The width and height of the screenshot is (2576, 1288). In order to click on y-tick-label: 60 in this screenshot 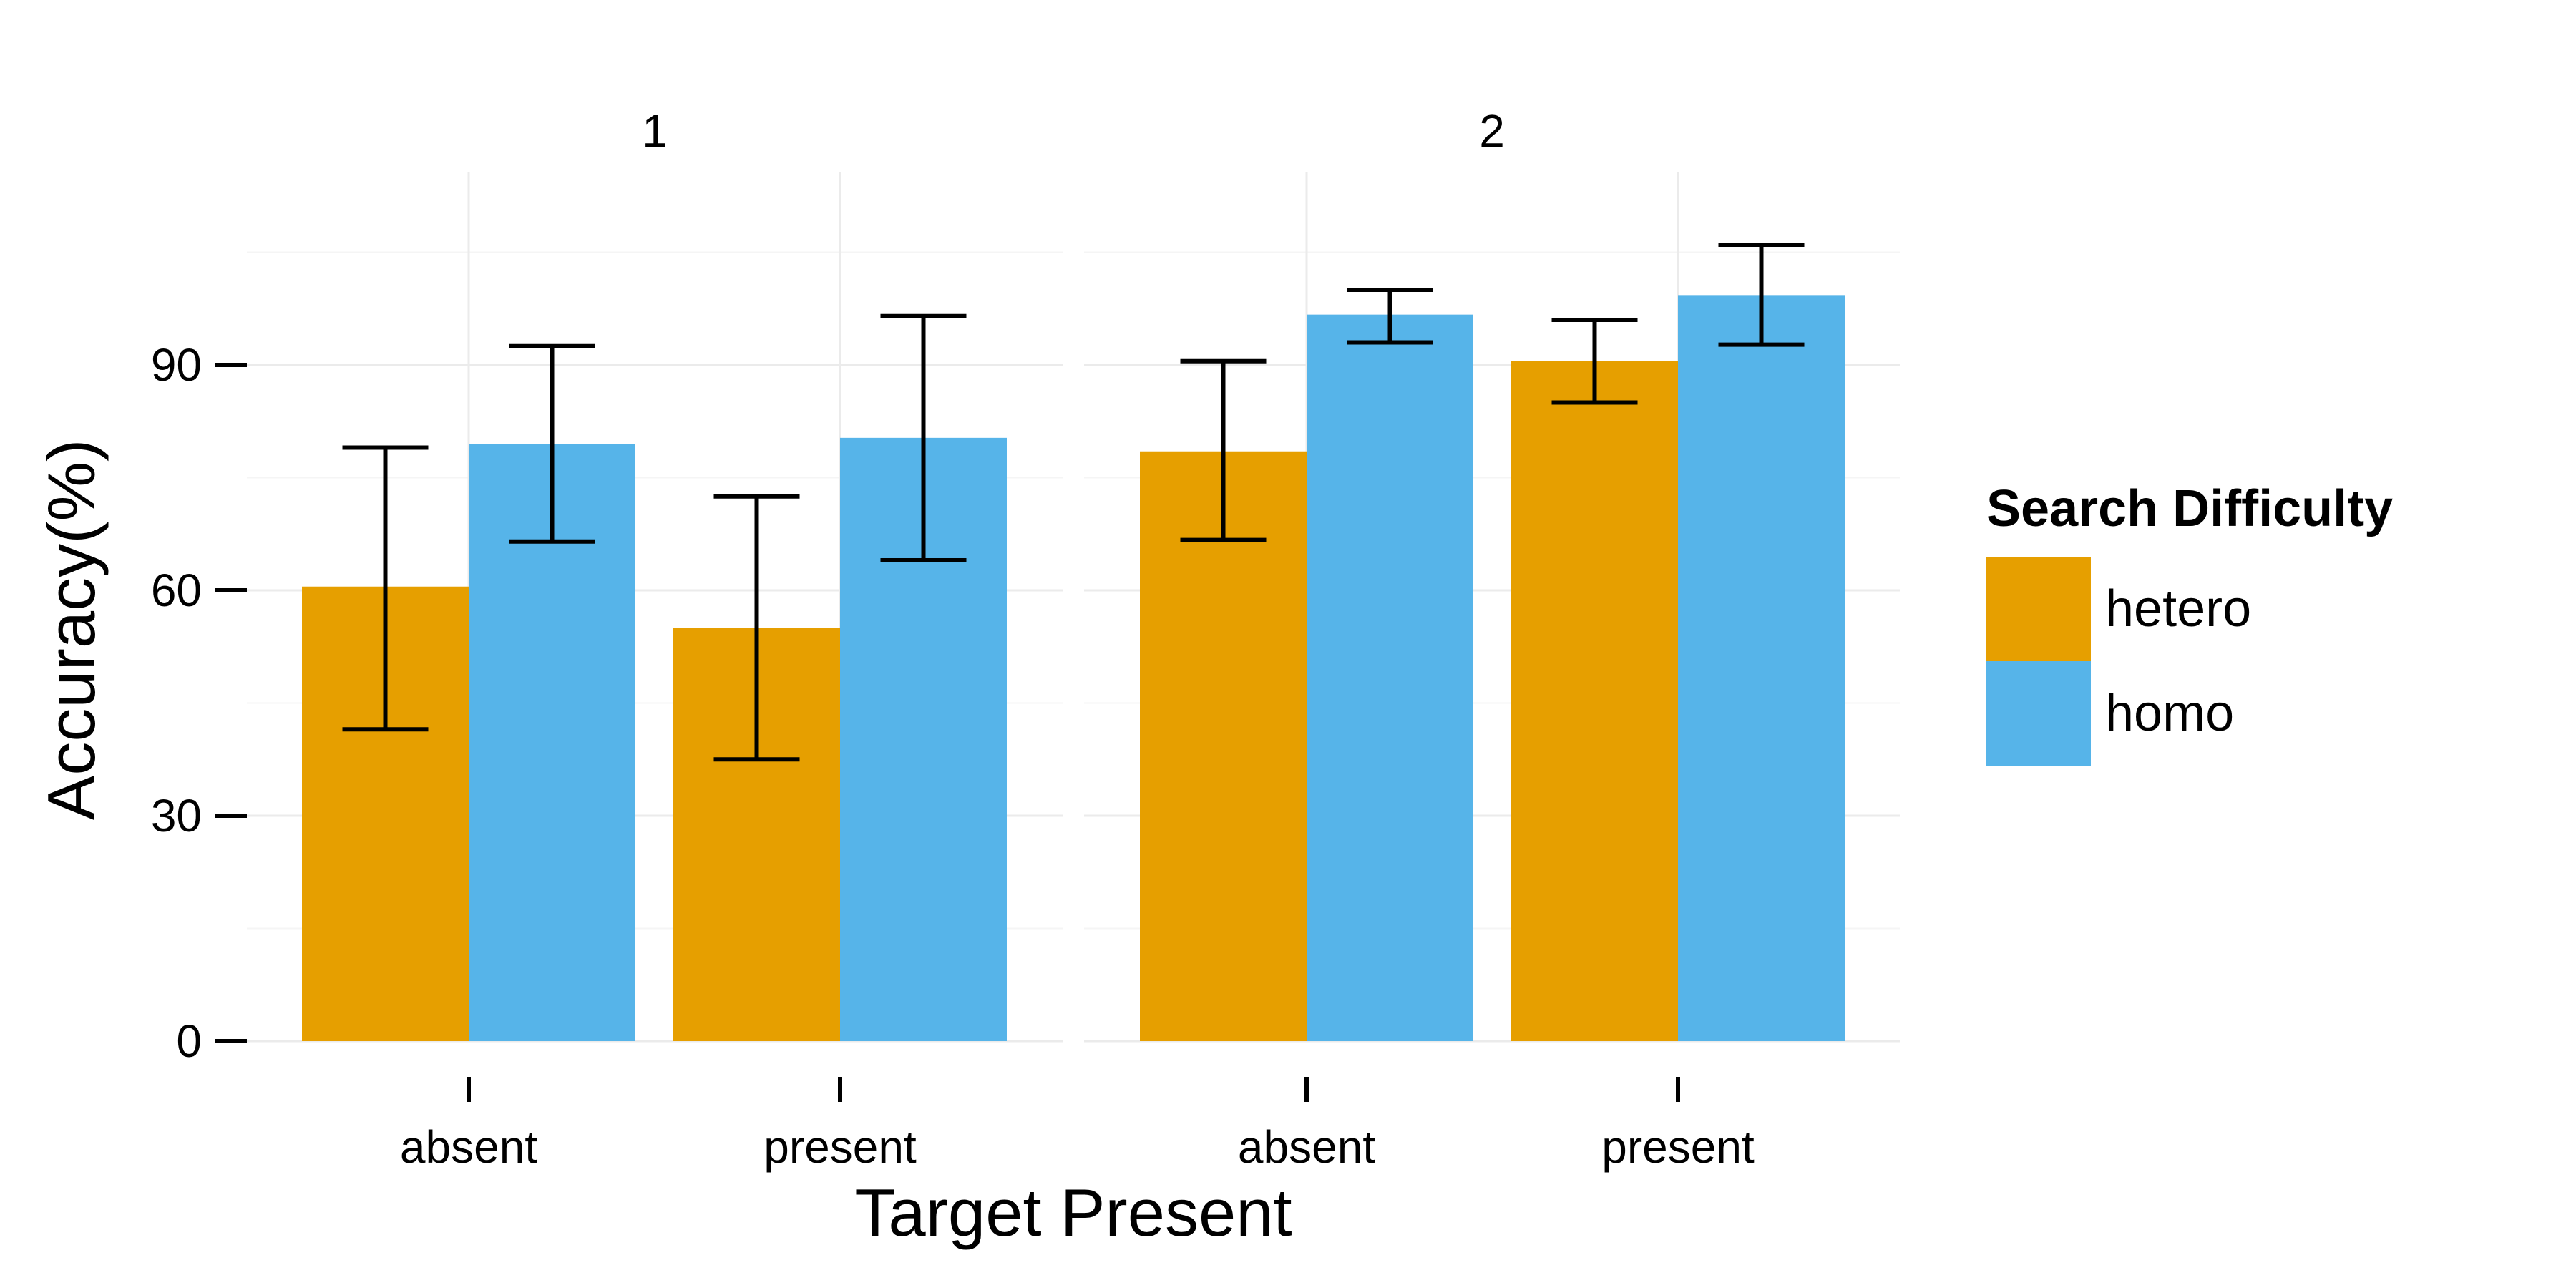, I will do `click(176, 590)`.